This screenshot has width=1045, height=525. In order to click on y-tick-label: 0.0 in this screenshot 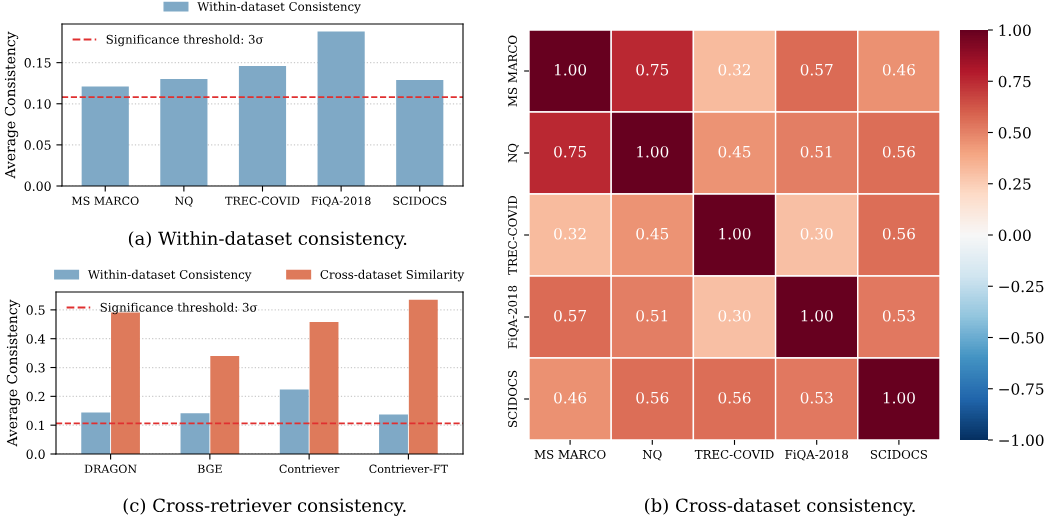, I will do `click(35, 454)`.